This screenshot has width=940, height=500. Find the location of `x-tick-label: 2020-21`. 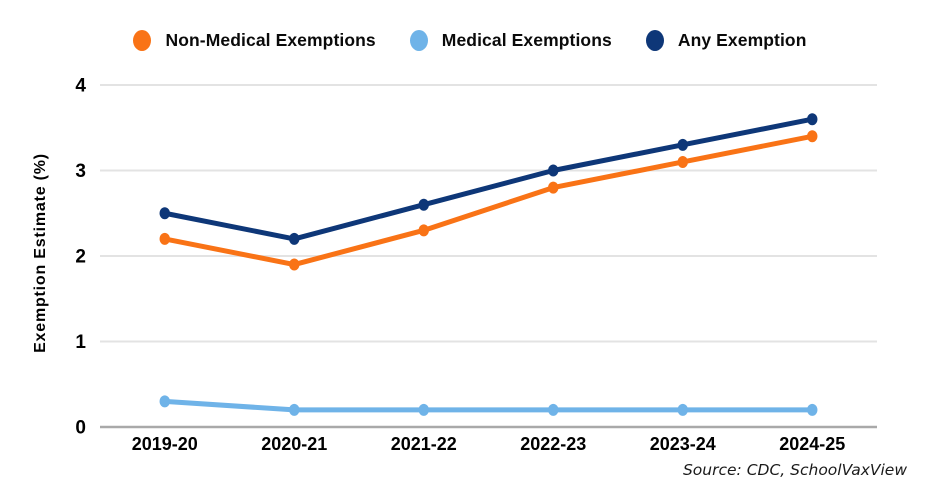

x-tick-label: 2020-21 is located at coordinates (294, 444).